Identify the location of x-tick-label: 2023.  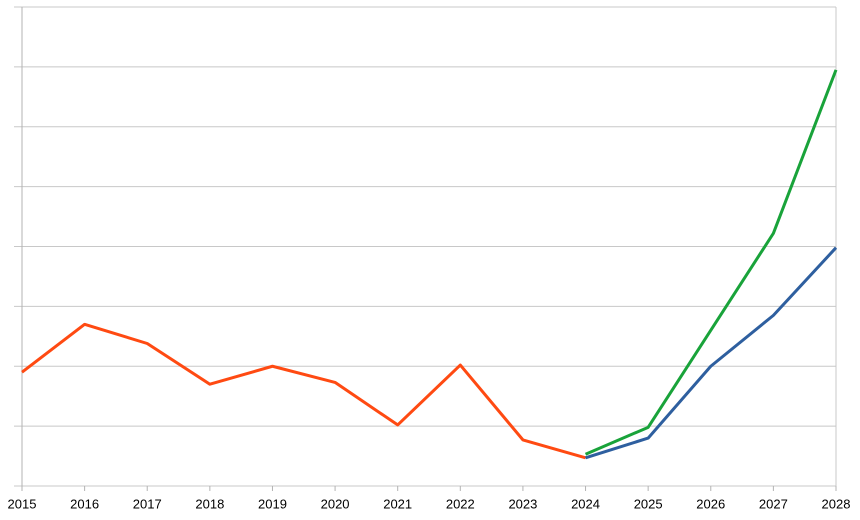
(522, 503).